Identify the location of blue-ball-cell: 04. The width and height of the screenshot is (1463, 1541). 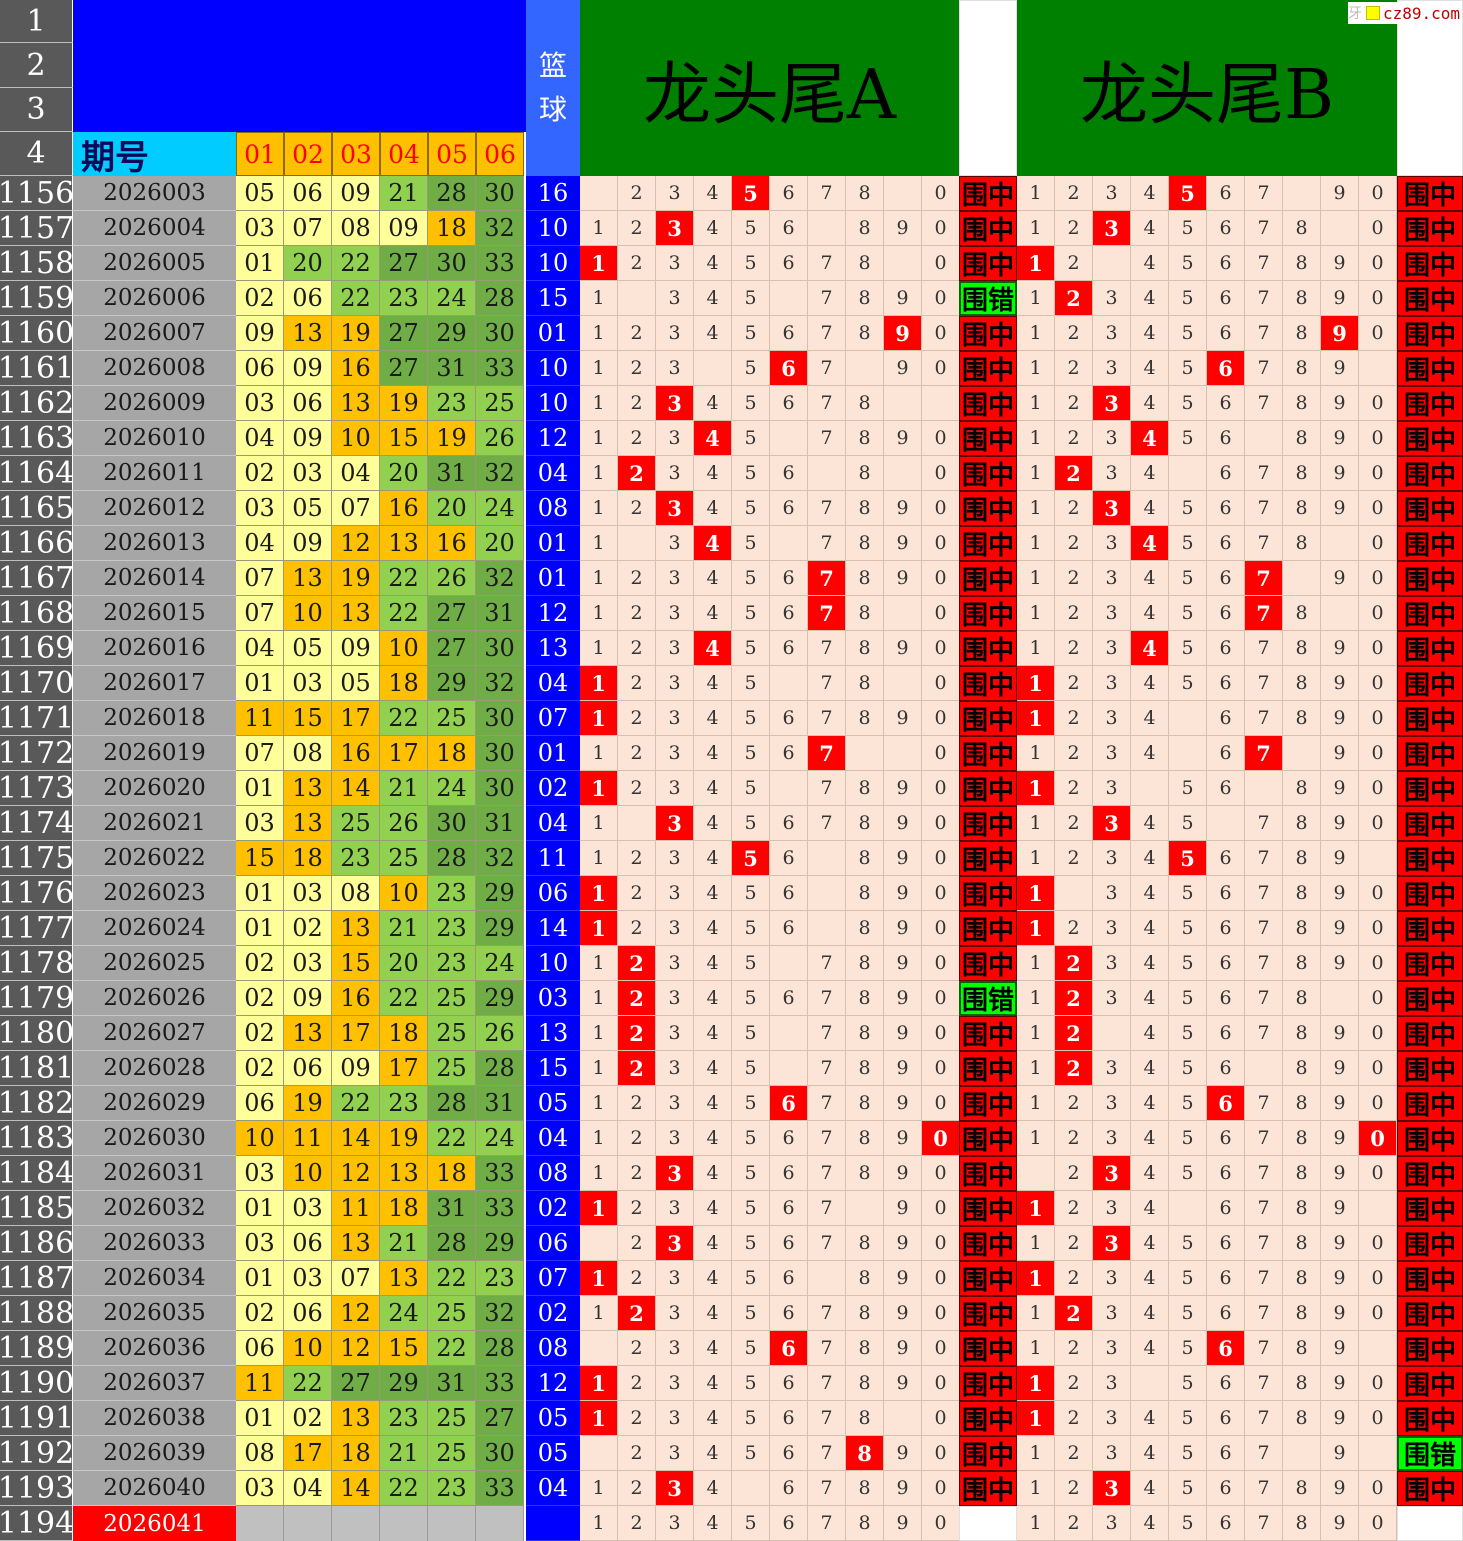
(553, 1138).